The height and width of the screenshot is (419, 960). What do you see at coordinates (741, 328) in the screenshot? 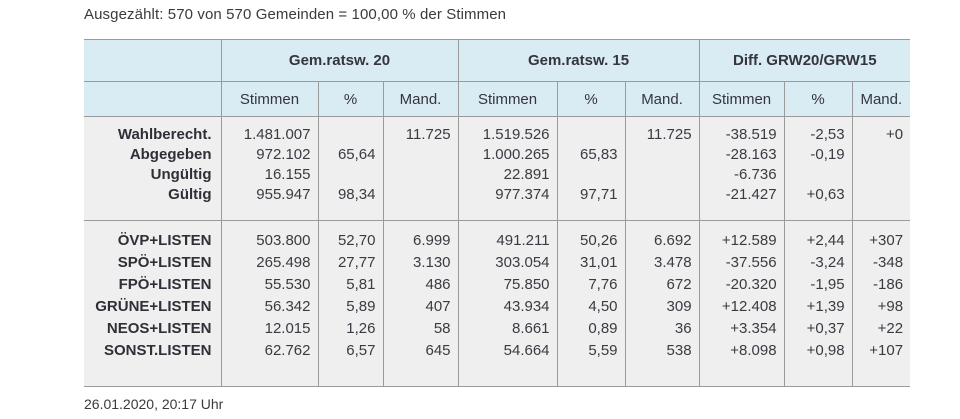
I see `cell-diff-stimmen: +3.354` at bounding box center [741, 328].